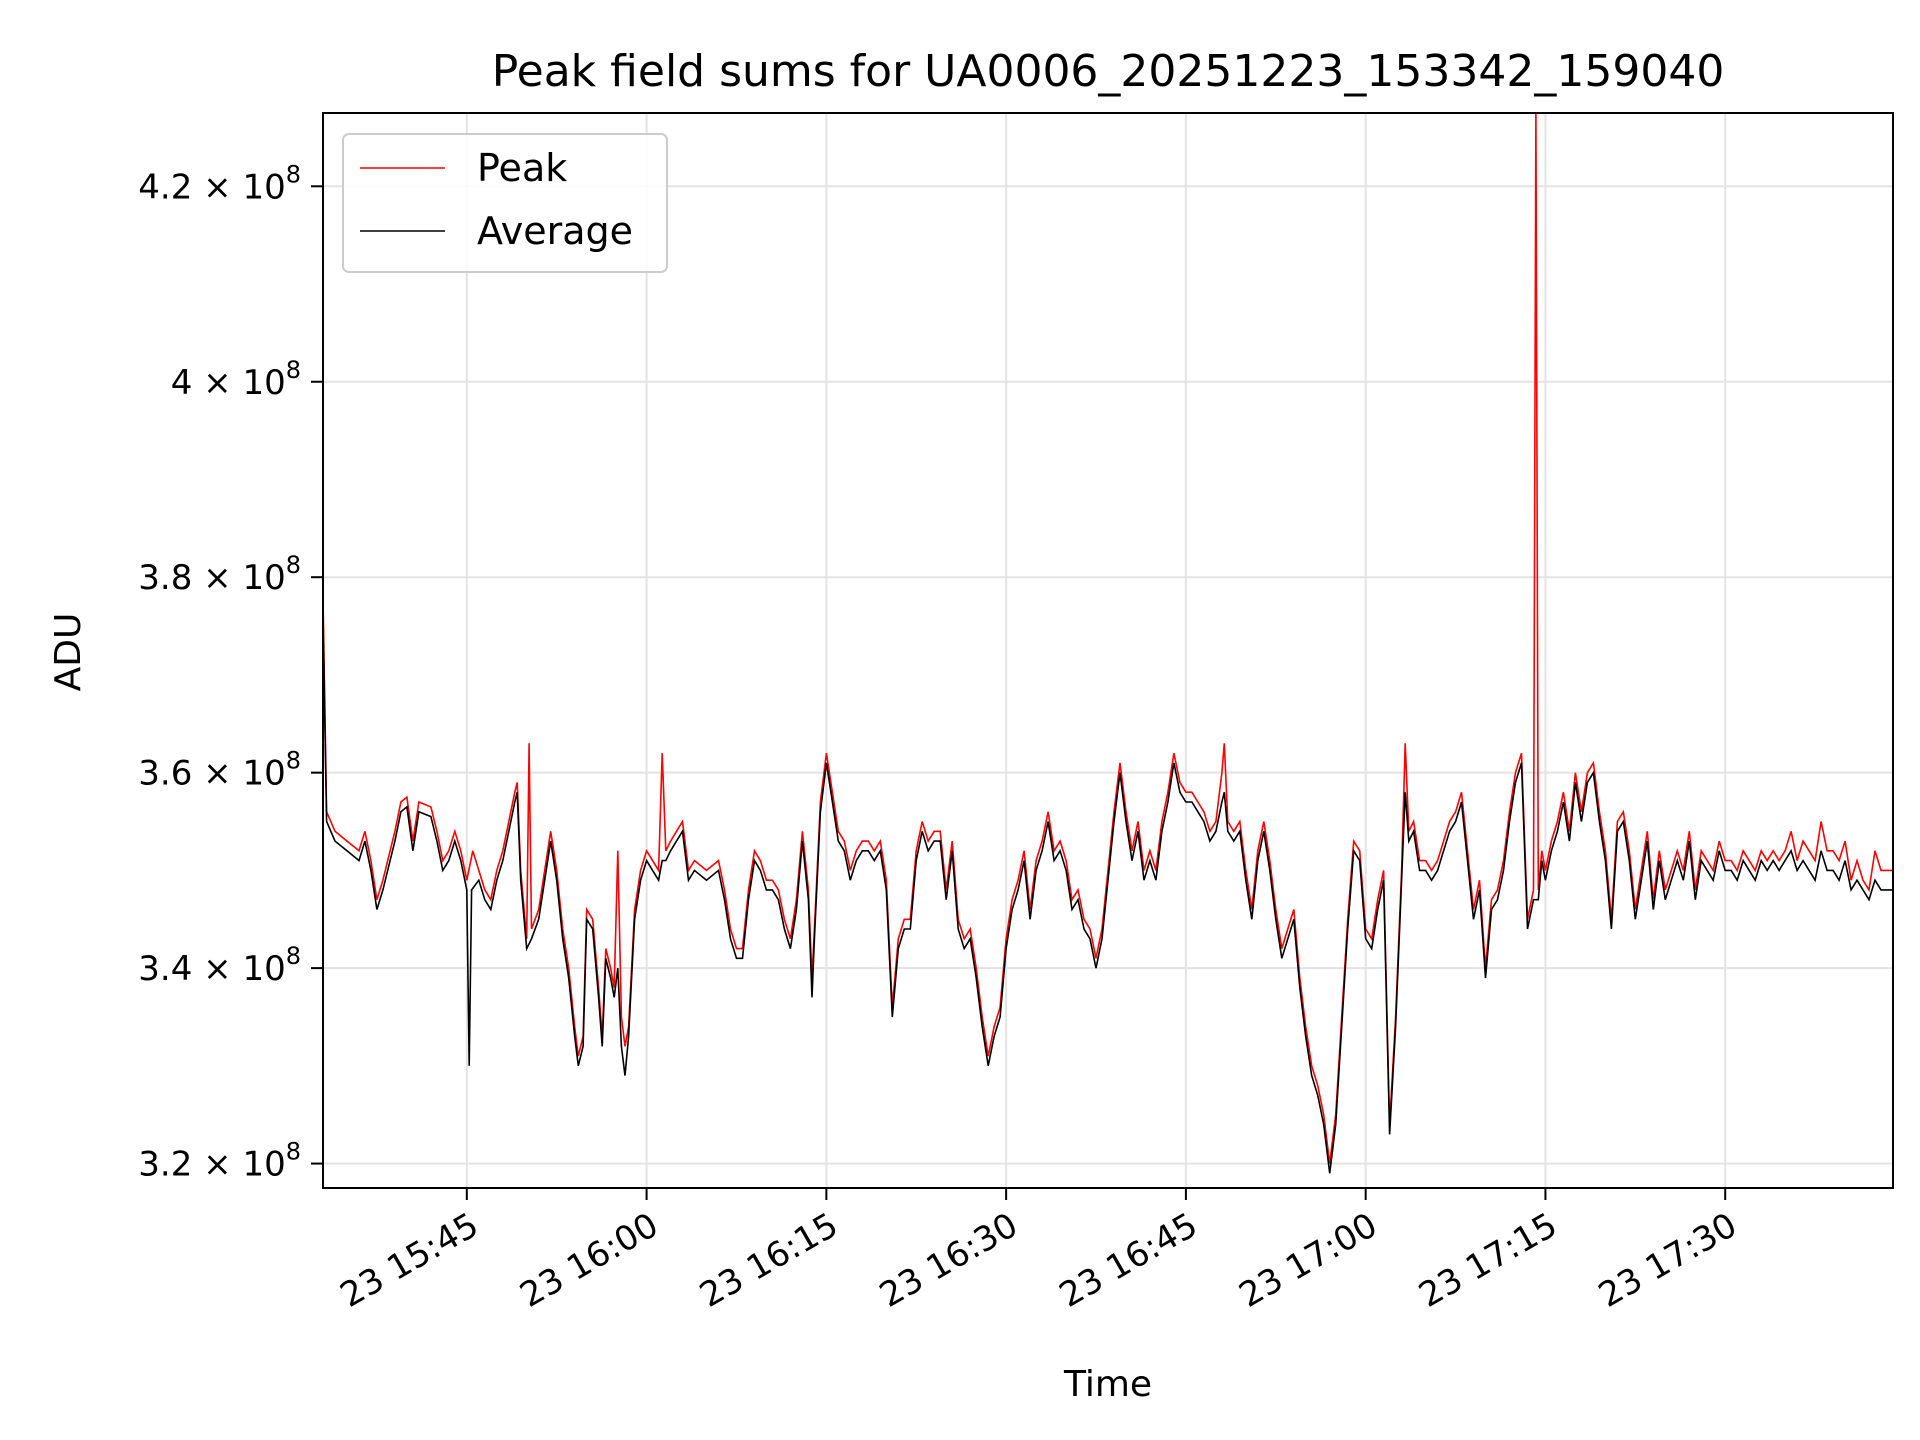  What do you see at coordinates (219, 965) in the screenshot?
I see `y-tick-label: 3.4 × 108` at bounding box center [219, 965].